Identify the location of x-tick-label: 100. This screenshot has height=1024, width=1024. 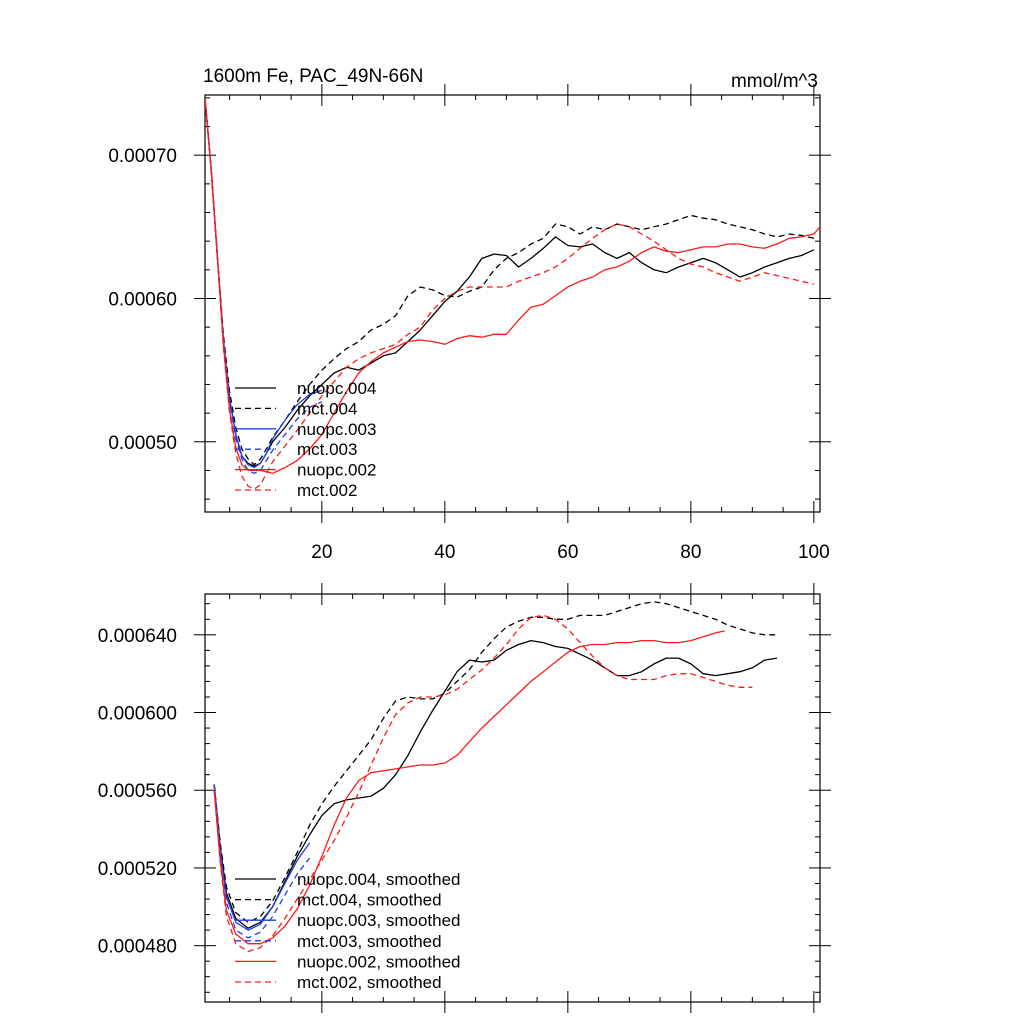
(814, 552).